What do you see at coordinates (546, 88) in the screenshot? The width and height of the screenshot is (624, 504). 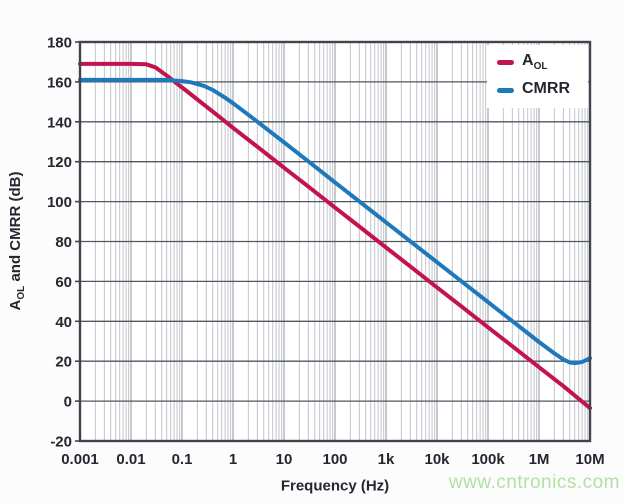 I see `legend-label-cmrr: CMRR` at bounding box center [546, 88].